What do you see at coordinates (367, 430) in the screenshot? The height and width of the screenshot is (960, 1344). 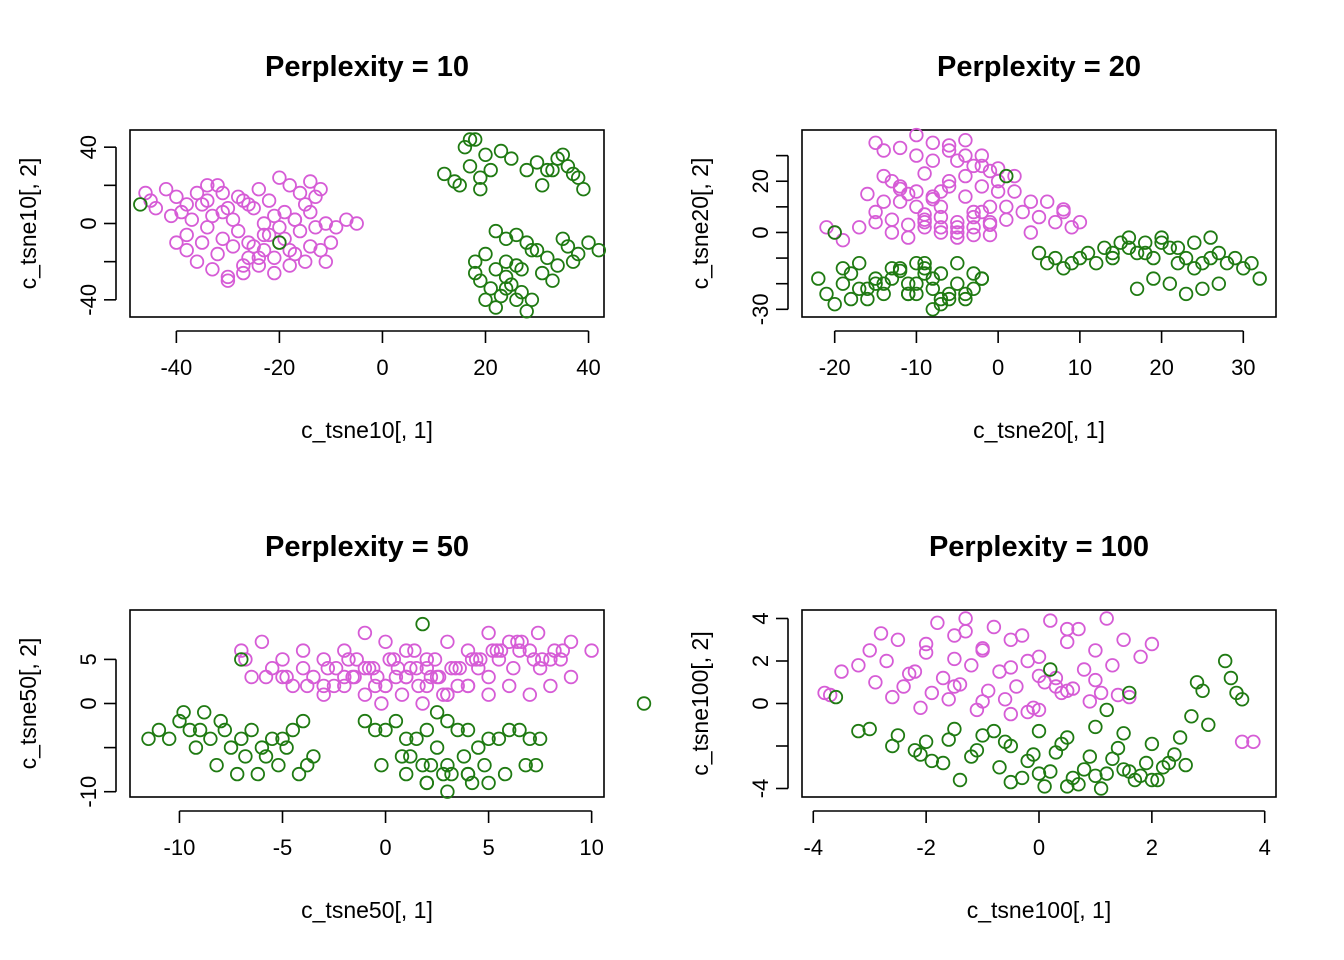 I see `x-axis-label: c_tsne10[, 1]` at bounding box center [367, 430].